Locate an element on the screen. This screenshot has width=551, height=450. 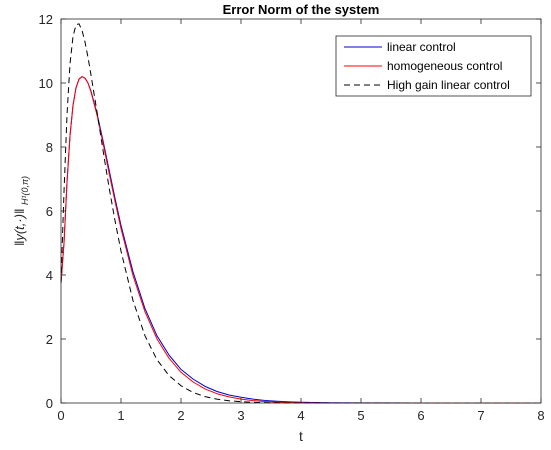
x-tick-label: 2 is located at coordinates (180, 415).